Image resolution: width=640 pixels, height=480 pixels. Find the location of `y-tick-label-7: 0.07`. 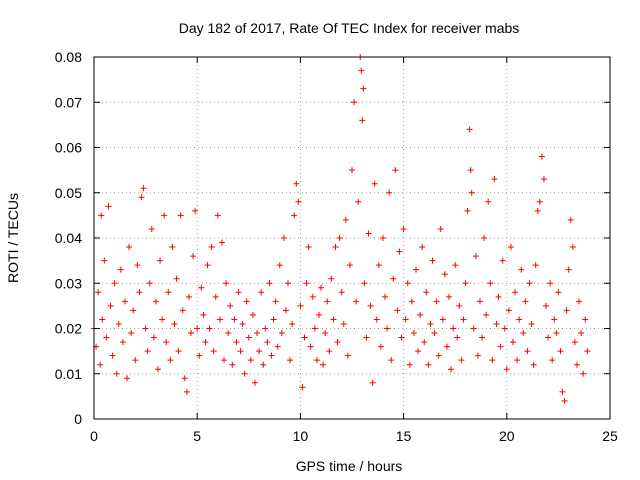

y-tick-label-7: 0.07 is located at coordinates (68, 102).